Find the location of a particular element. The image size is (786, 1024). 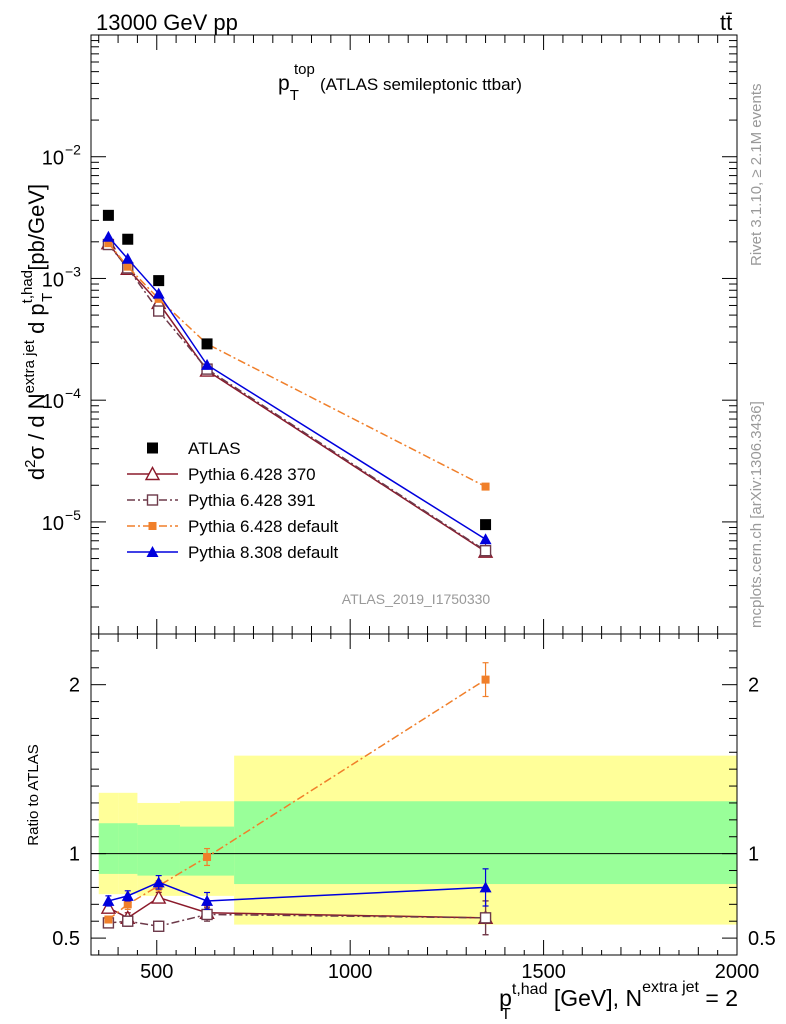

beam-label: 13000 GeV pp is located at coordinates (167, 22).